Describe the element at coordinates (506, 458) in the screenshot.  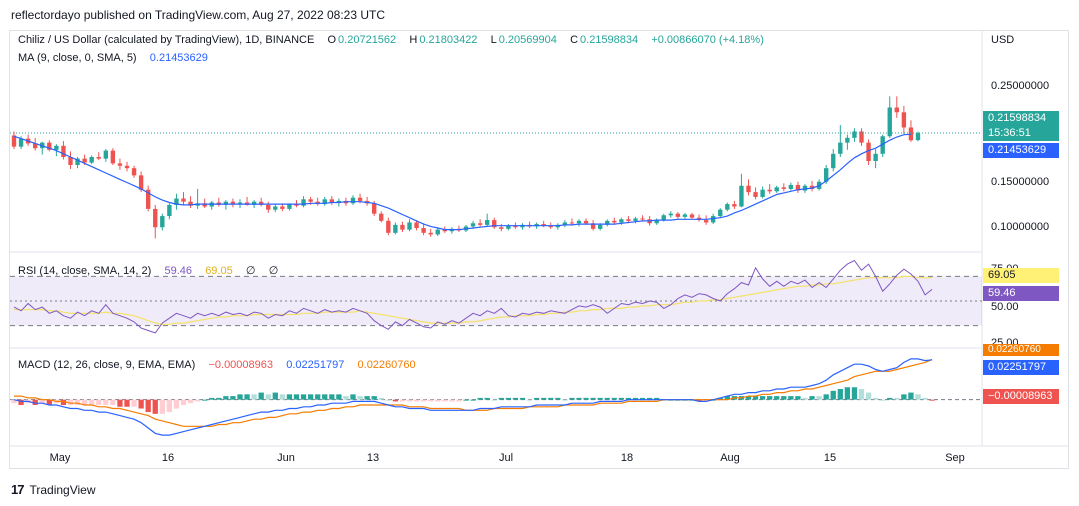
I see `x-label-jul: Jul` at that location.